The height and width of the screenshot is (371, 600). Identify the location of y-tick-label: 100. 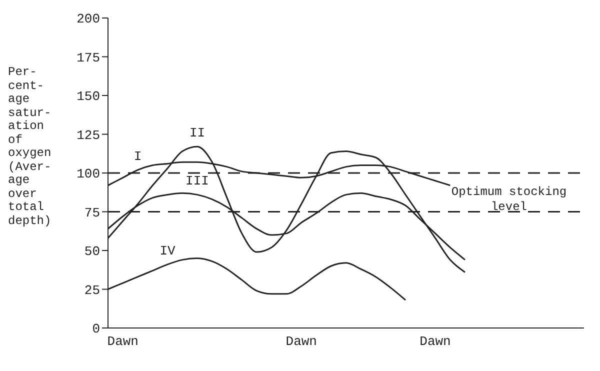
(88, 174).